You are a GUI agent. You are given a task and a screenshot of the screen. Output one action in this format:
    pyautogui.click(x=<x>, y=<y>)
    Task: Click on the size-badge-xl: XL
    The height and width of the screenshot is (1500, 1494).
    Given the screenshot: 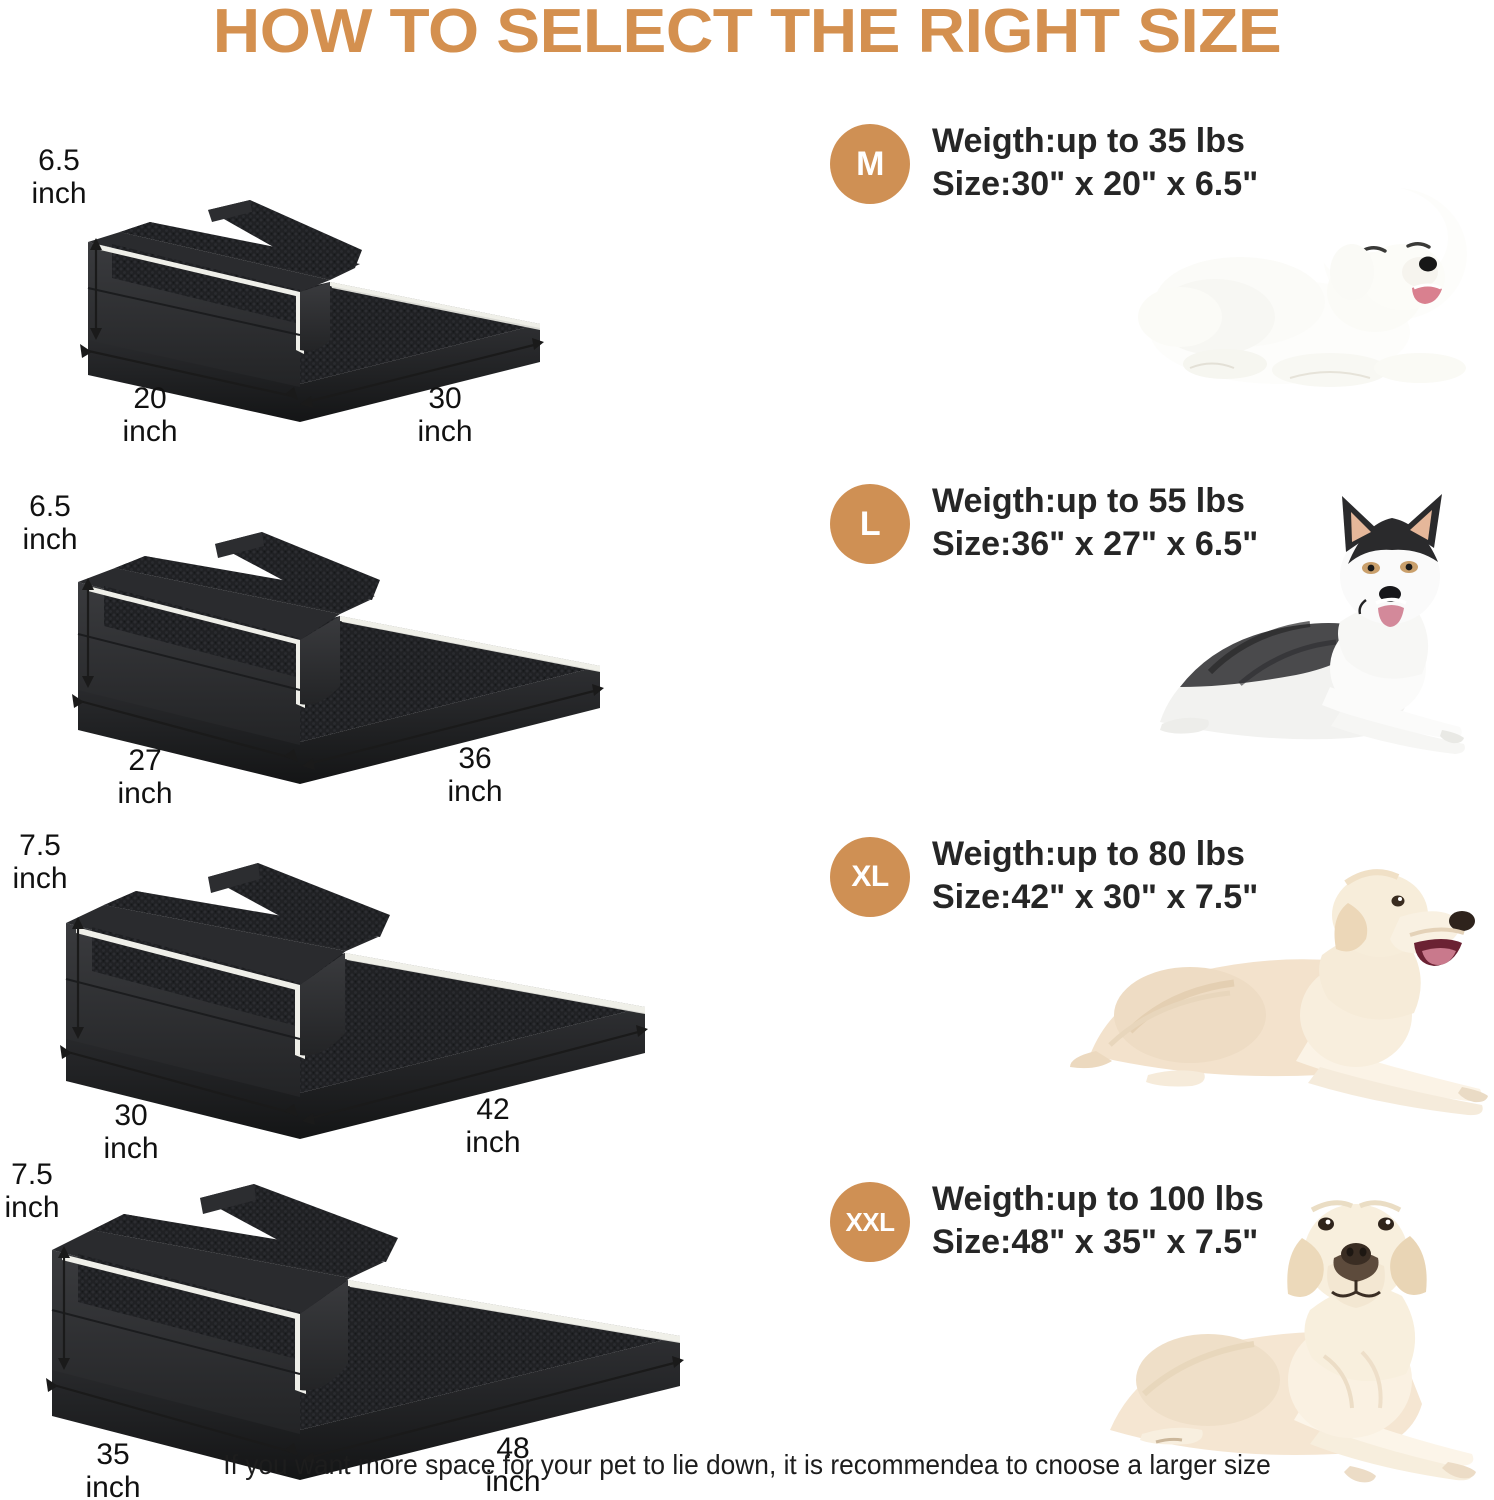 What is the action you would take?
    pyautogui.click(x=870, y=877)
    